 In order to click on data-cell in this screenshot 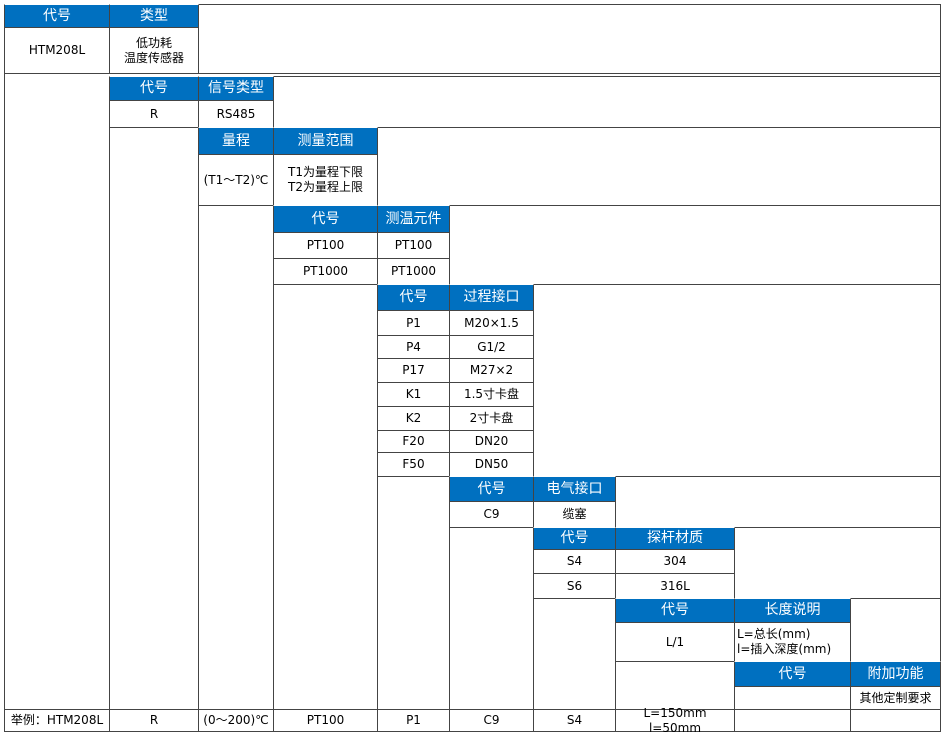, I will do `click(792, 698)`.